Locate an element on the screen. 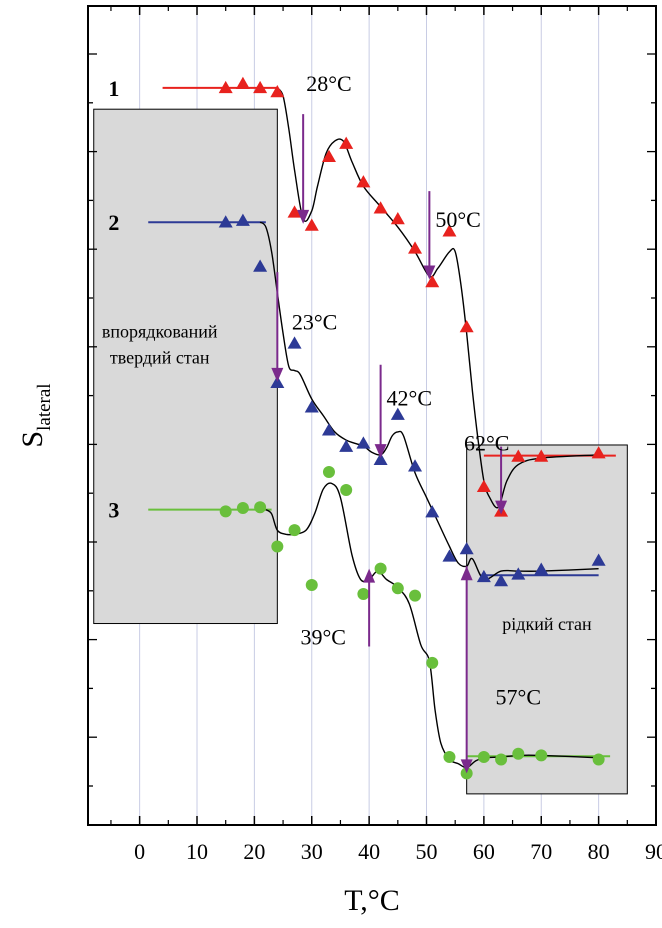  annotation-3-label: 23°C is located at coordinates (314, 321).